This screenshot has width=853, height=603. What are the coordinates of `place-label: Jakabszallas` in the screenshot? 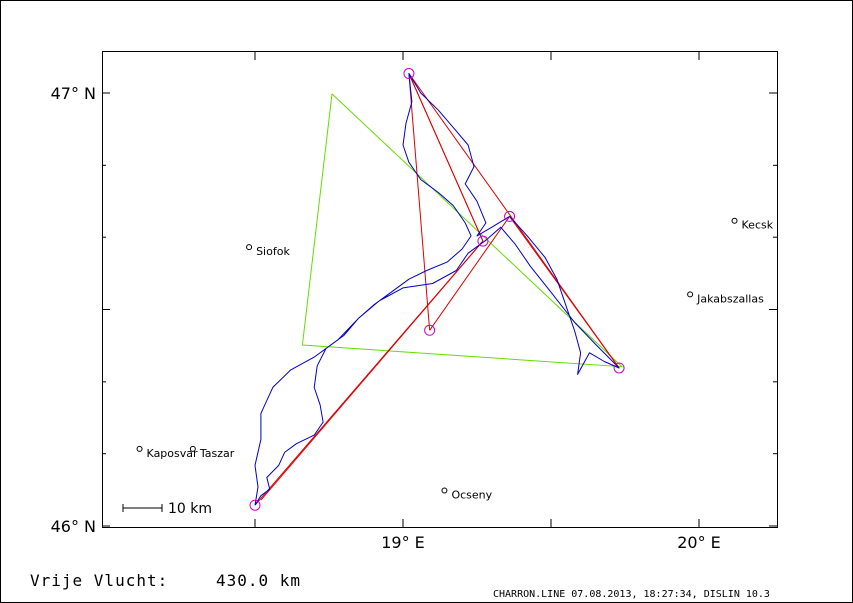 It's located at (730, 298).